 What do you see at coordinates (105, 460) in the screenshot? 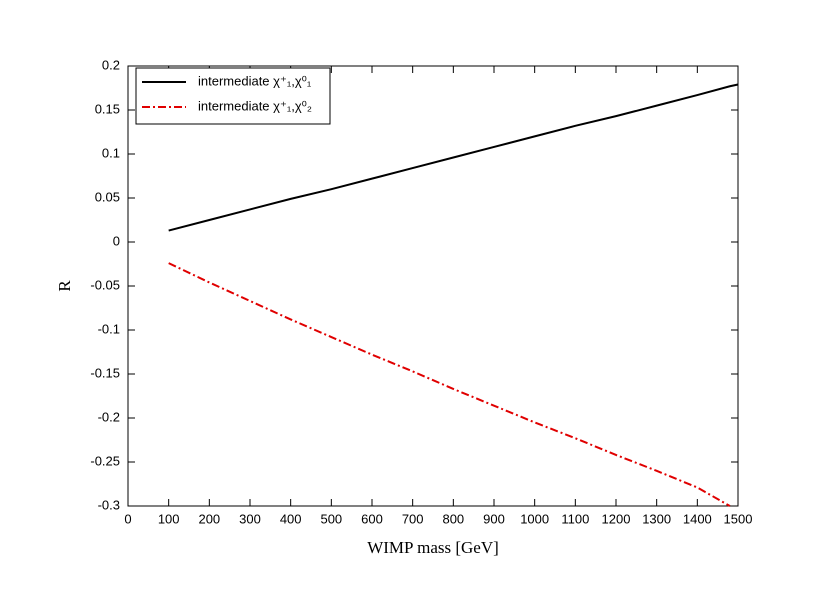
I see `y-tick-label: -0.25` at bounding box center [105, 460].